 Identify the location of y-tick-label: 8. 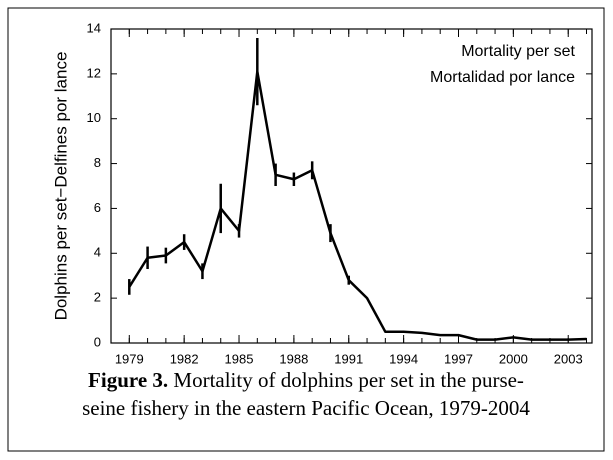
(97, 162).